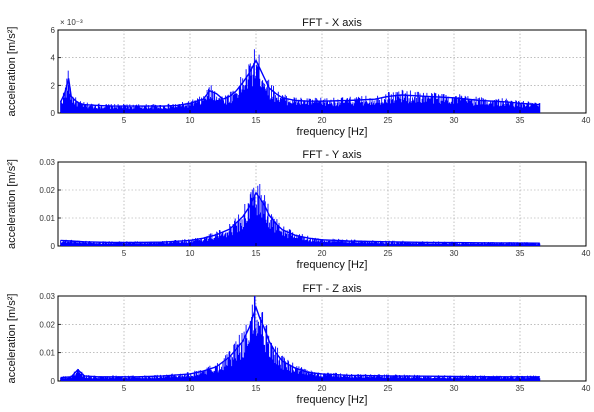  I want to click on y-tick-label: 4, so click(53, 58).